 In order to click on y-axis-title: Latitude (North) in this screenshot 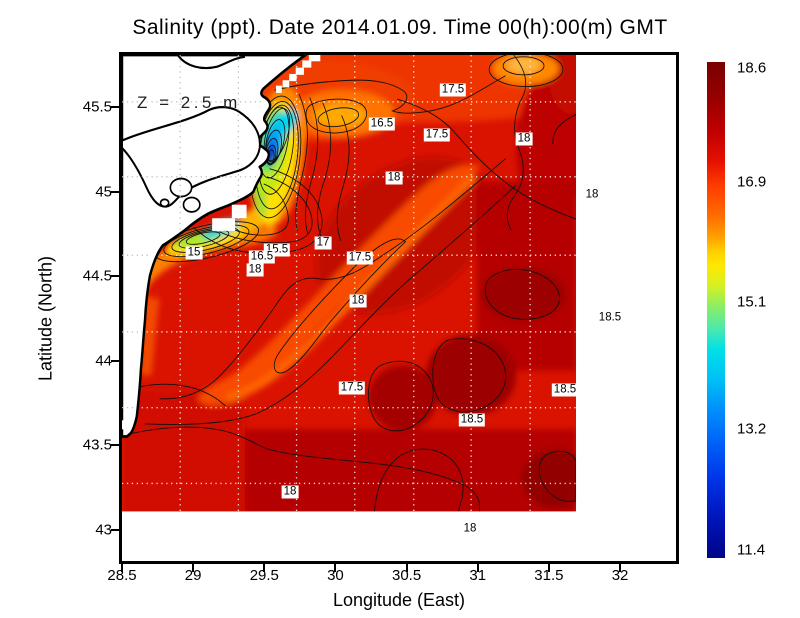, I will do `click(46, 318)`.